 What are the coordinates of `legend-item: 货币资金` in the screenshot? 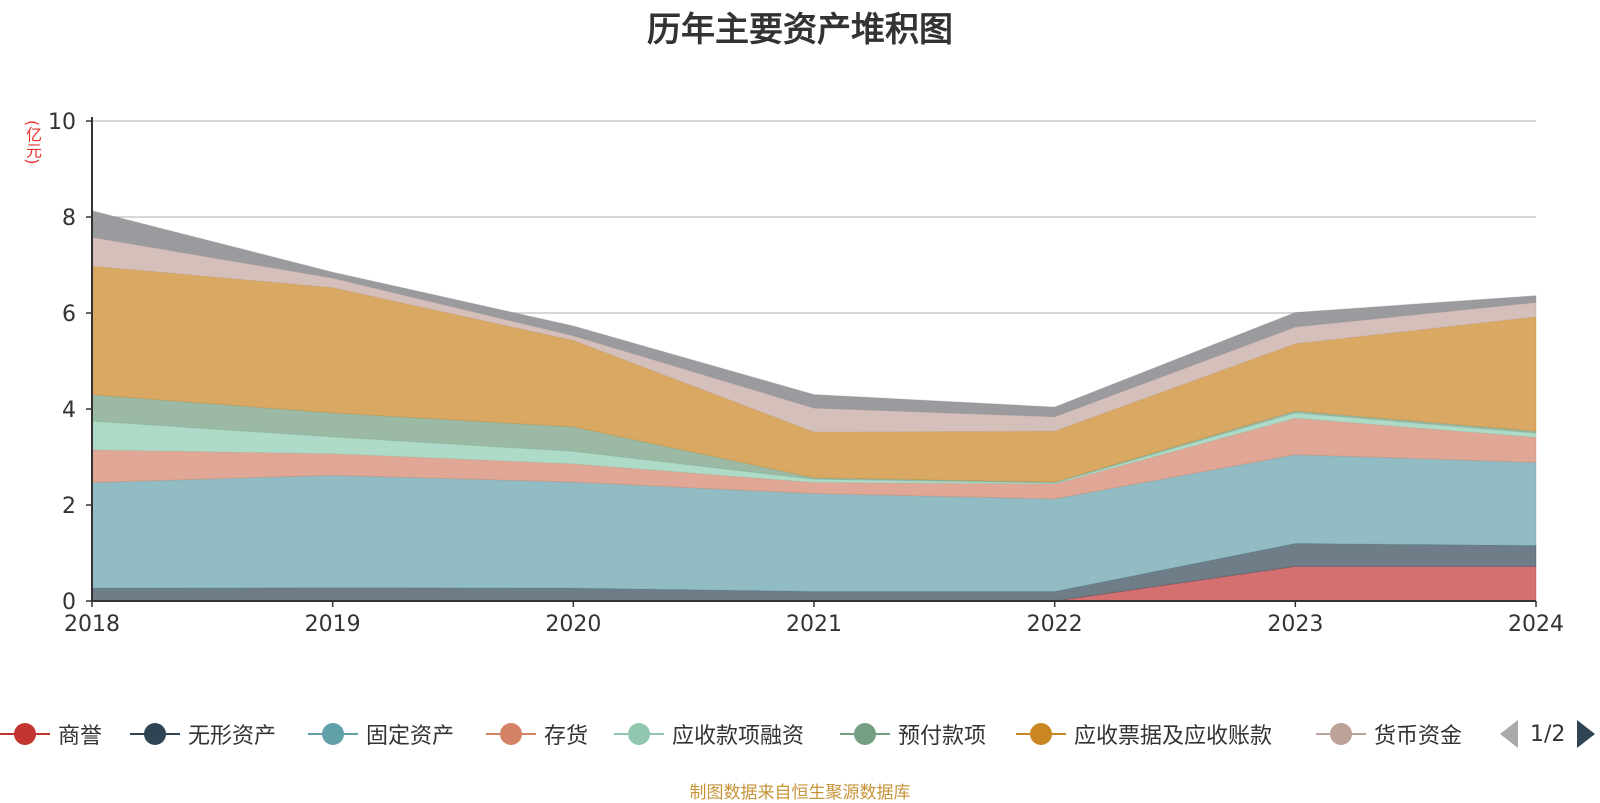 It's located at (1389, 734).